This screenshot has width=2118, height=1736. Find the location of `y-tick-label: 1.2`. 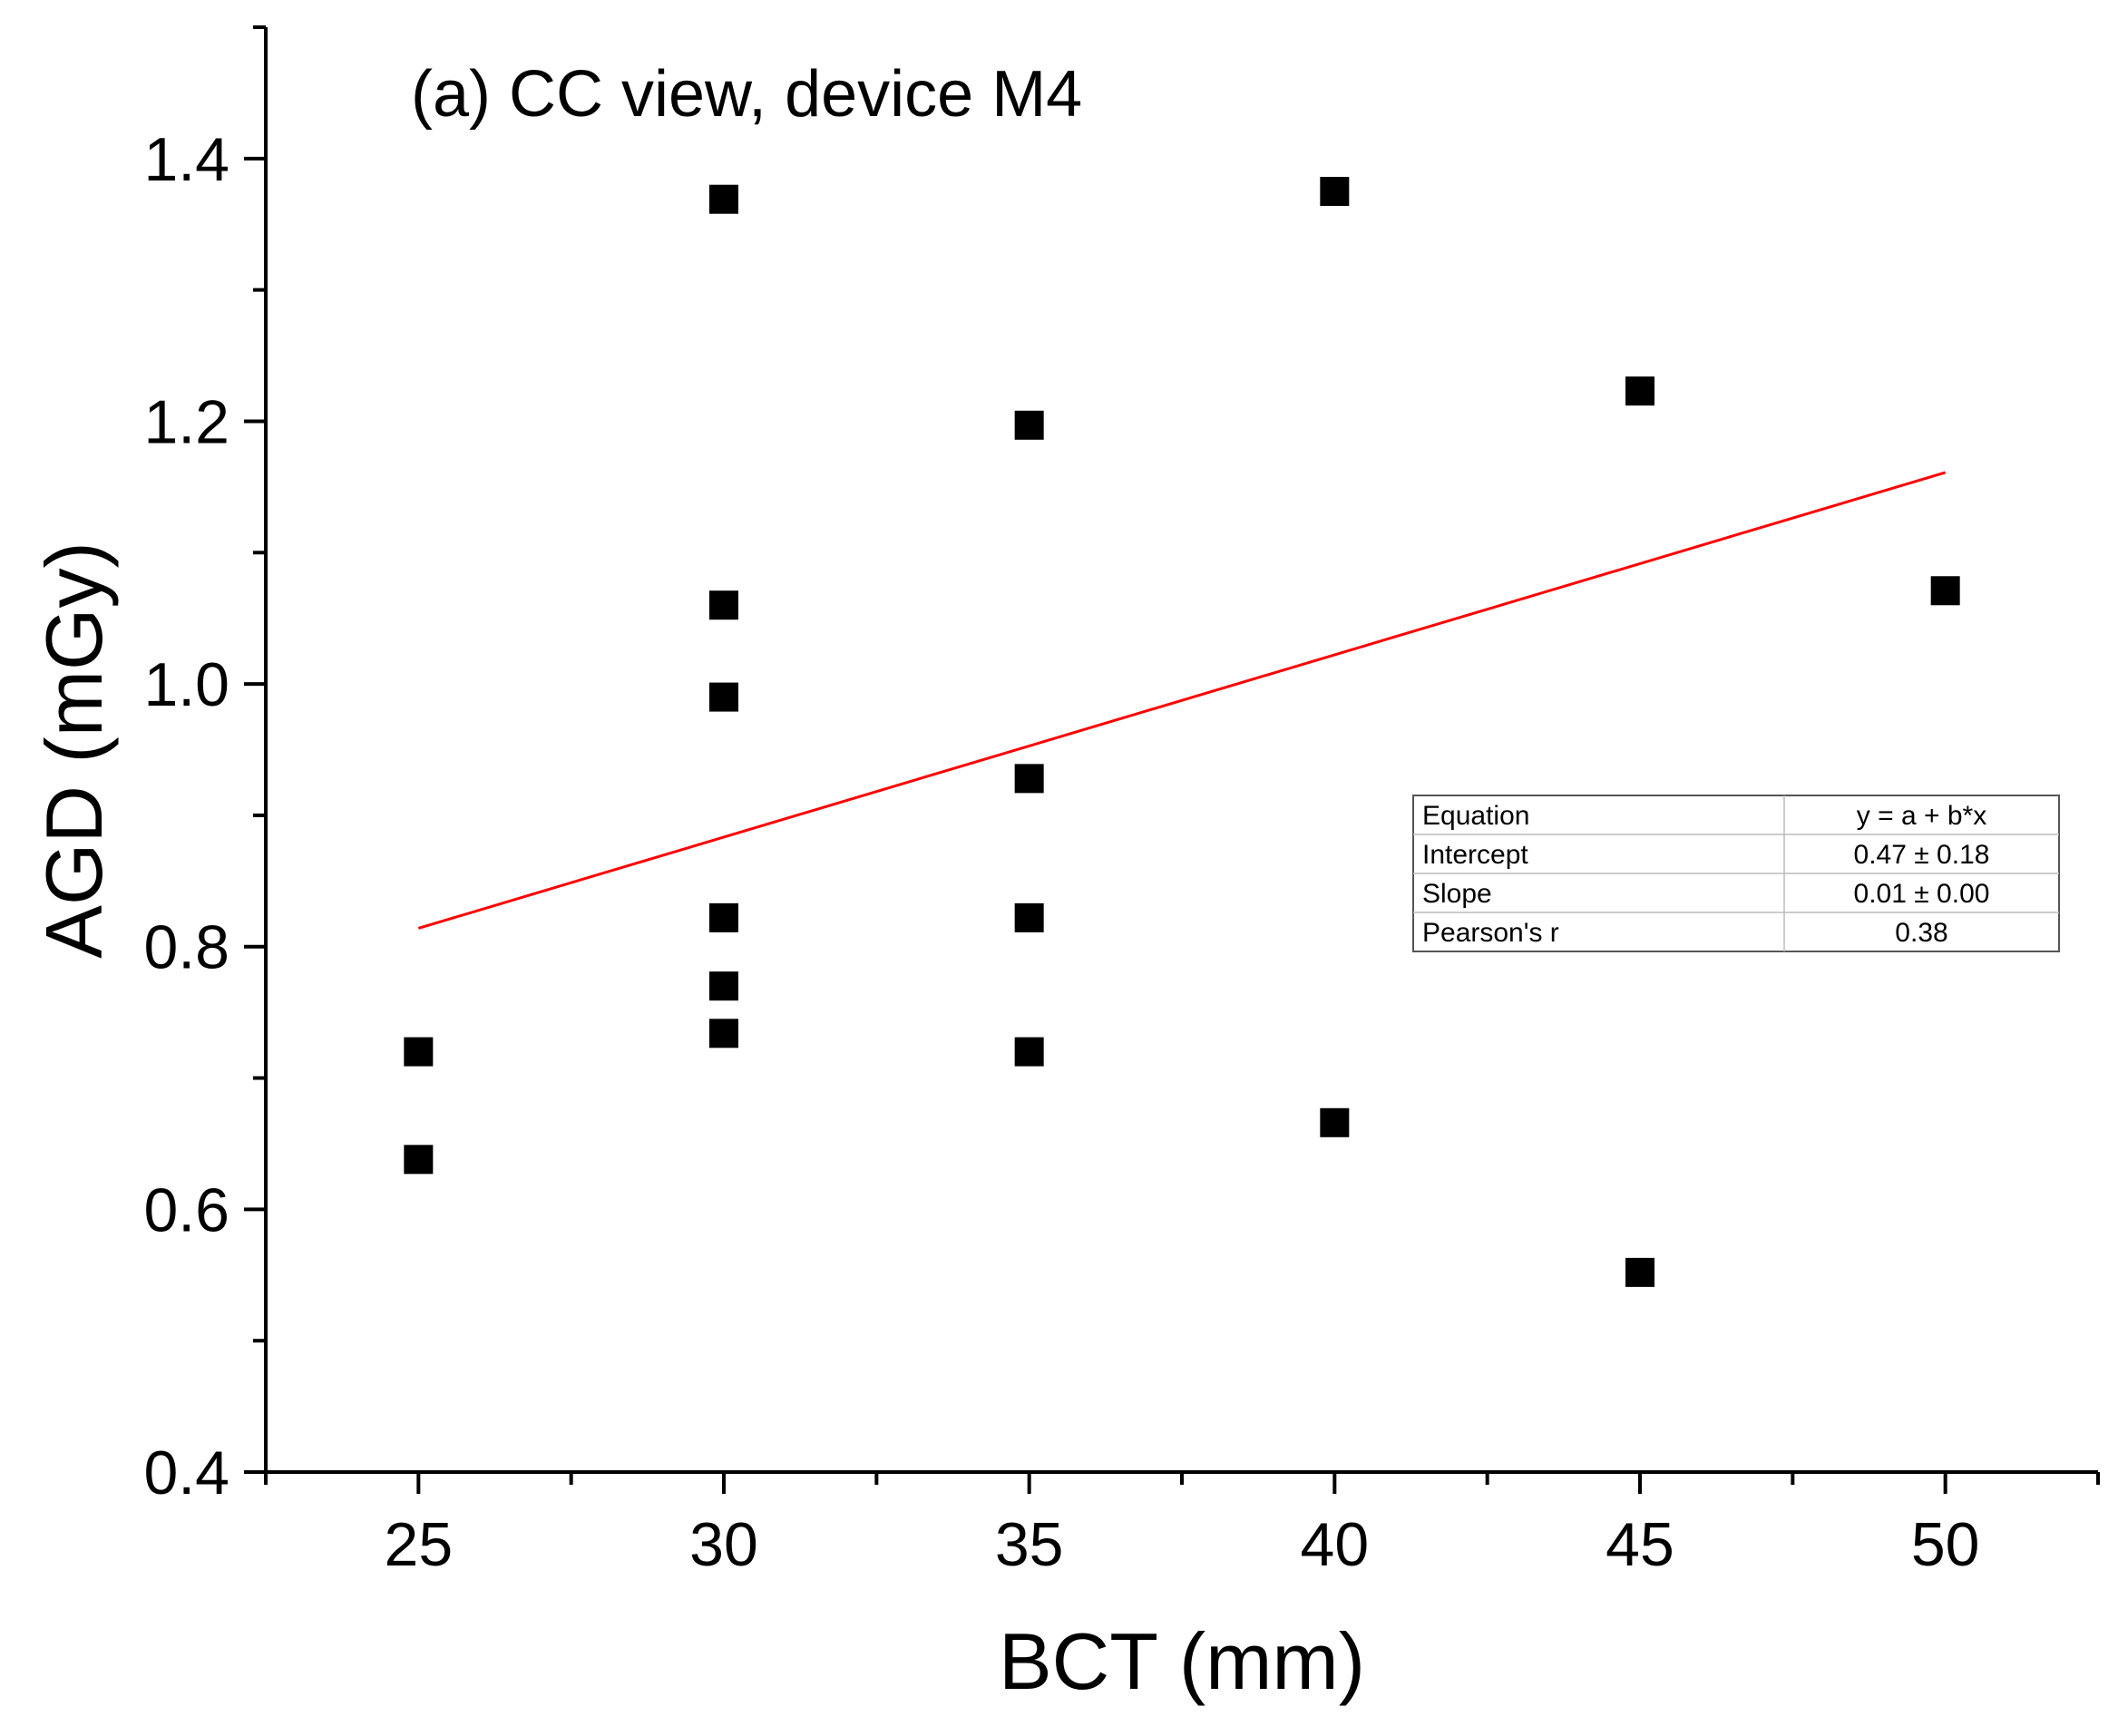

y-tick-label: 1.2 is located at coordinates (186, 421).